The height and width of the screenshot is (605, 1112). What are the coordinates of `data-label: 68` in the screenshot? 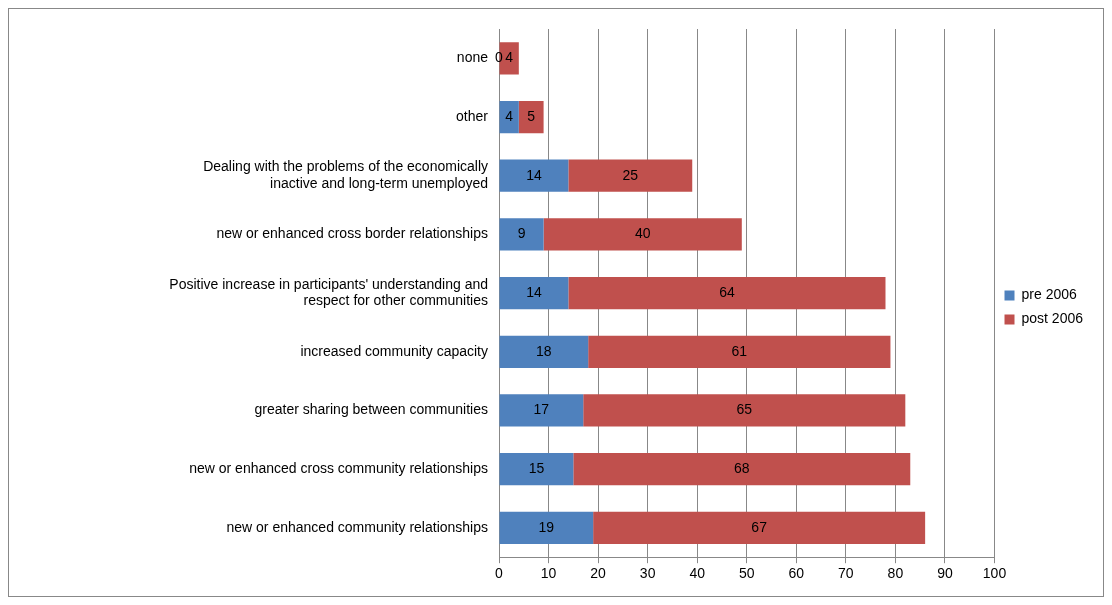 It's located at (742, 468).